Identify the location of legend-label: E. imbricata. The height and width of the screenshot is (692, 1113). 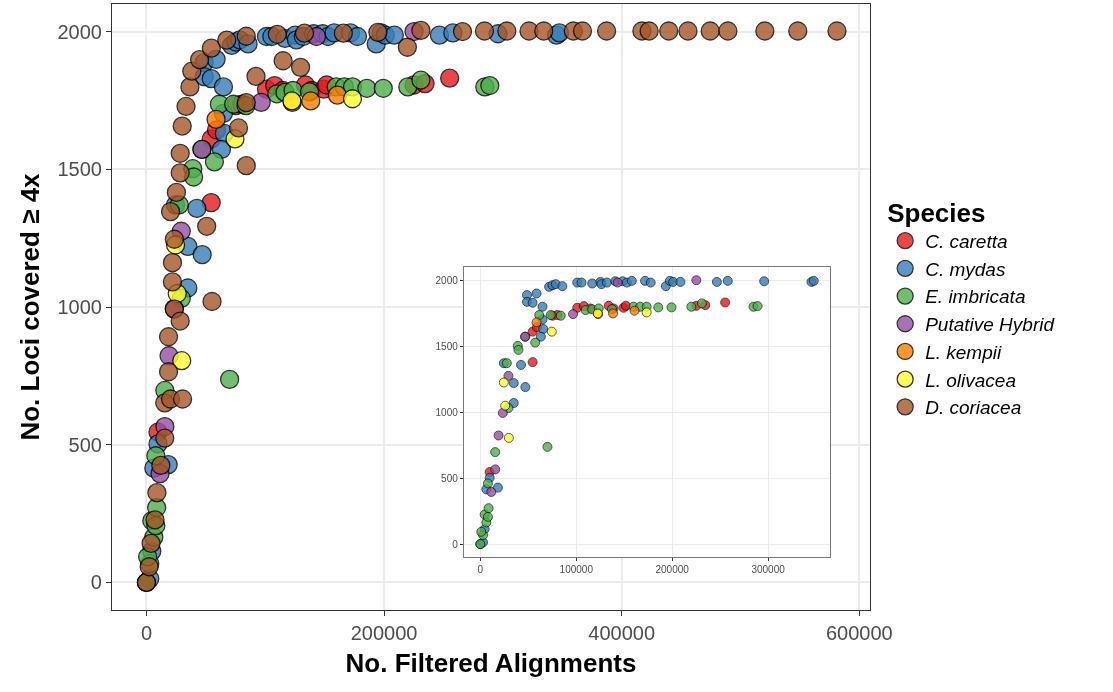
(975, 297).